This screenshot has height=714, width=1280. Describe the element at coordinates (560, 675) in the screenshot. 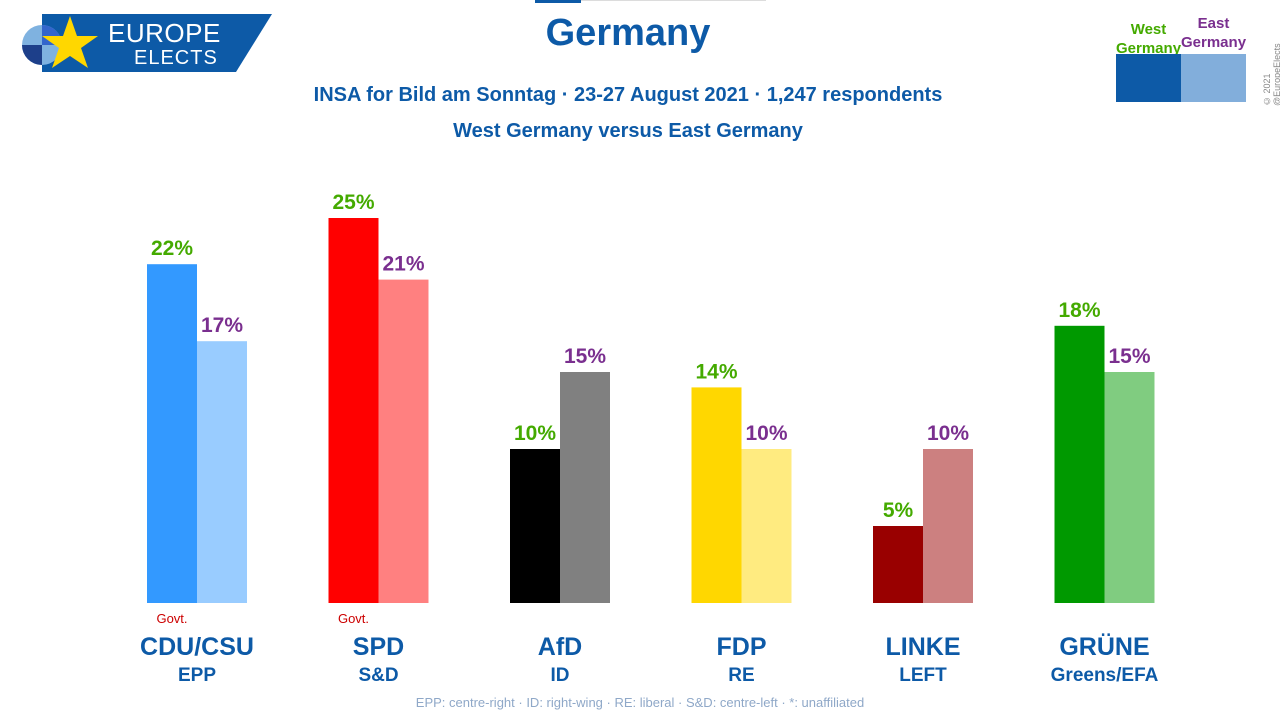

I see `group-label-afd: ID` at that location.